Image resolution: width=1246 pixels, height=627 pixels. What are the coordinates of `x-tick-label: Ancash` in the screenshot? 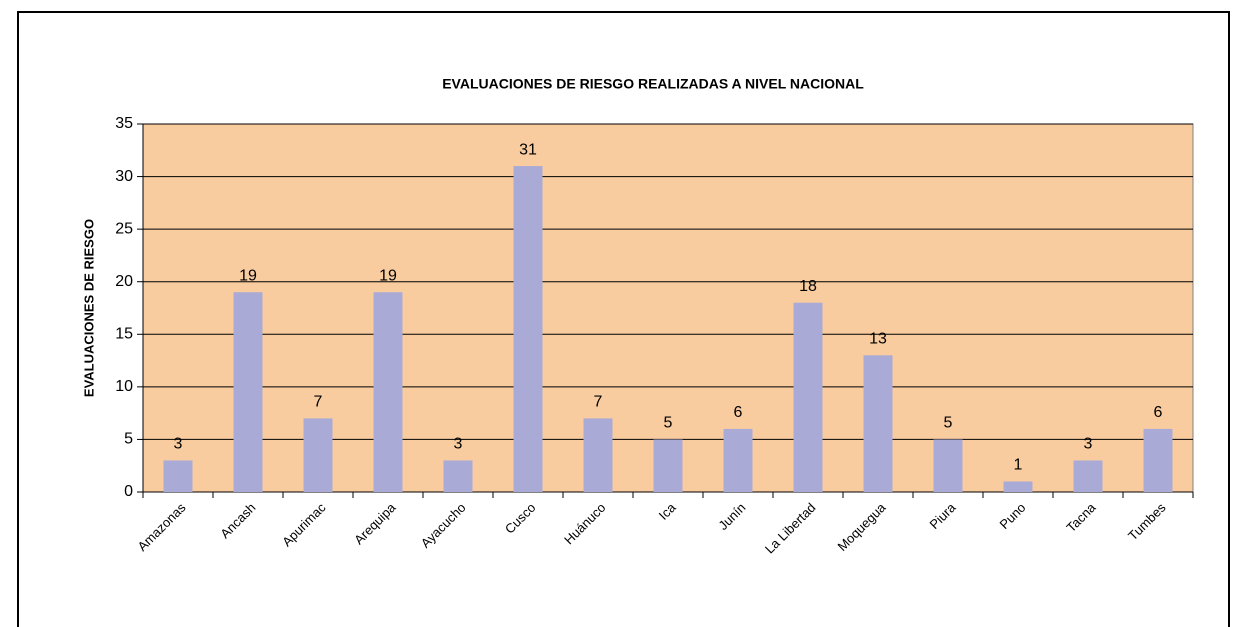 It's located at (237, 520).